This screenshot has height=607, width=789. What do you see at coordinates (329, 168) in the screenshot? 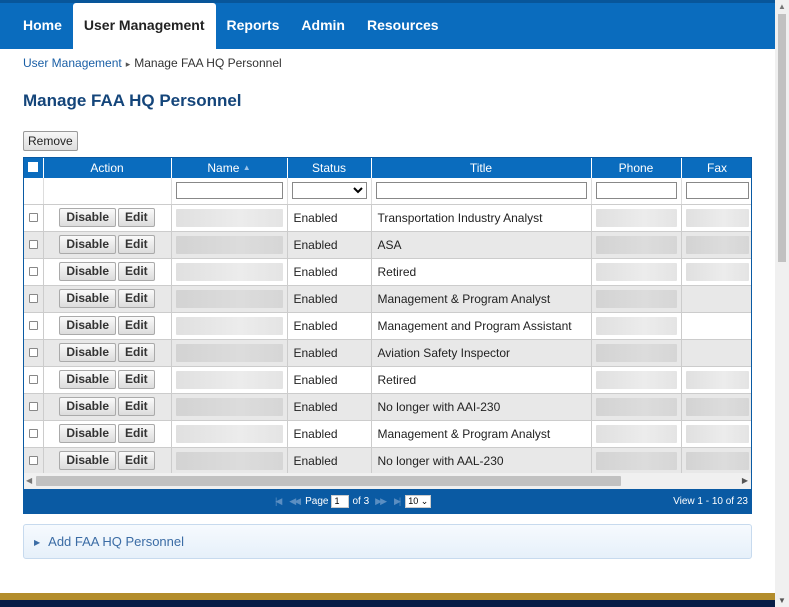
I see `column-header-status: Status` at bounding box center [329, 168].